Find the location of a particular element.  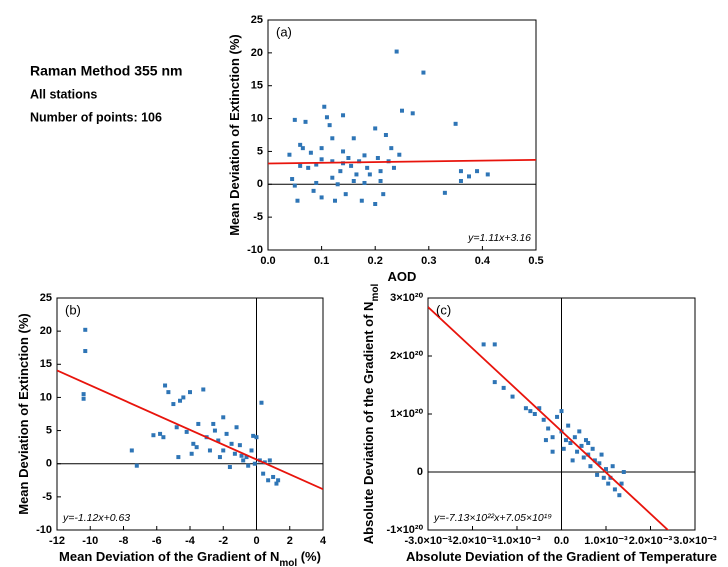

label-part: Mean Deviation of the Gradient of N is located at coordinates (169, 556).